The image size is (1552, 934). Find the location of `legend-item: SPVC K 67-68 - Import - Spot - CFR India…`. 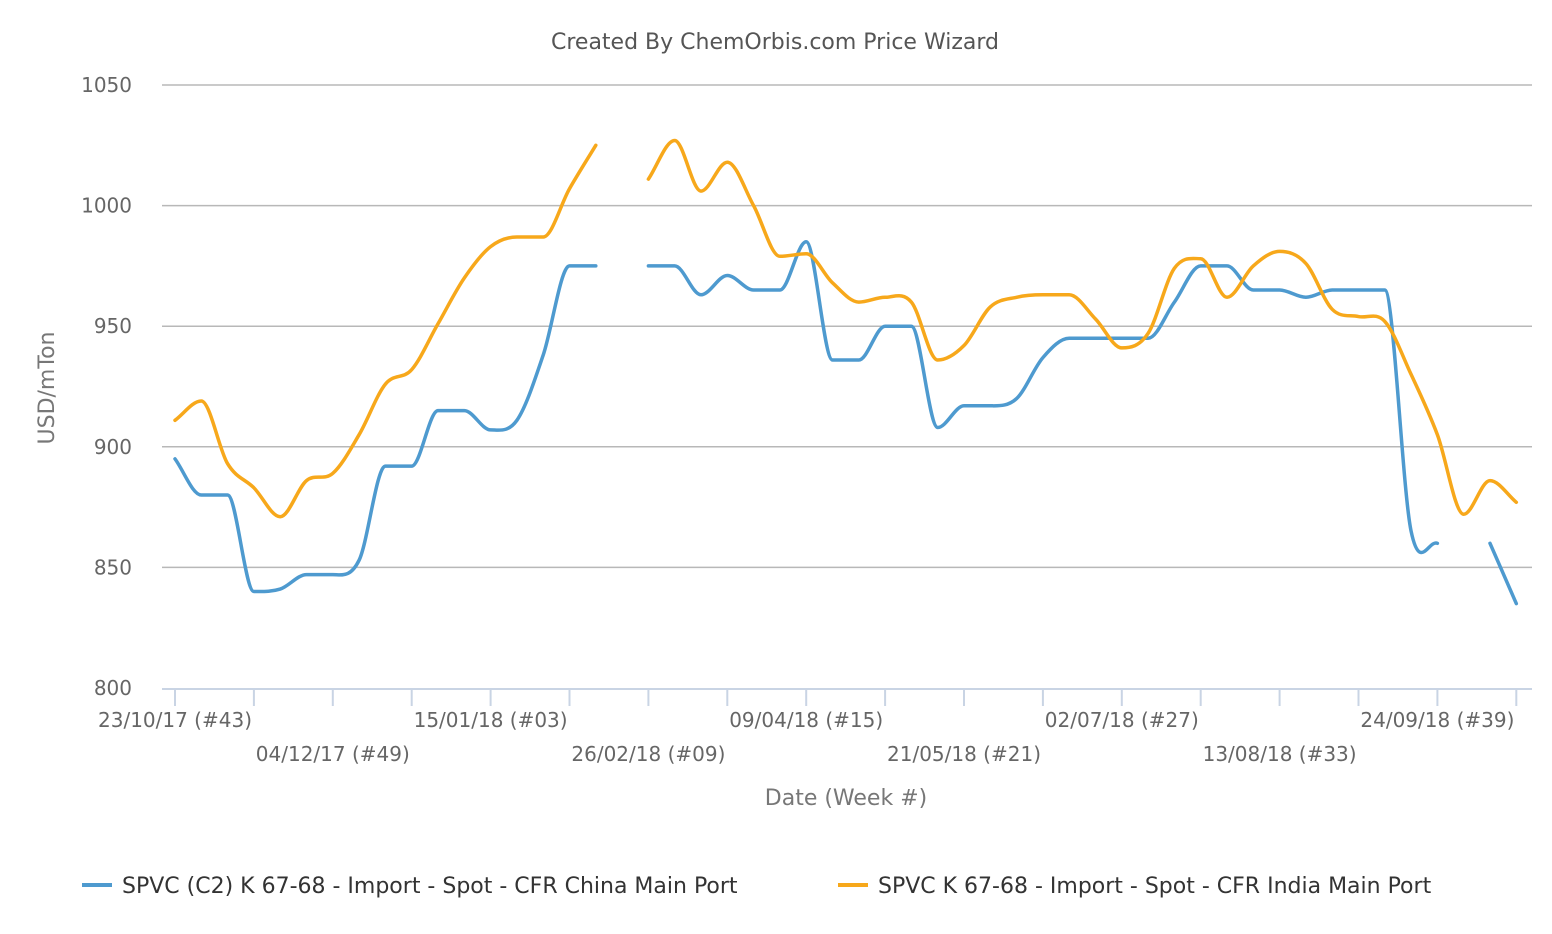

legend-item: SPVC K 67-68 - Import - Spot - CFR India… is located at coordinates (1135, 886).